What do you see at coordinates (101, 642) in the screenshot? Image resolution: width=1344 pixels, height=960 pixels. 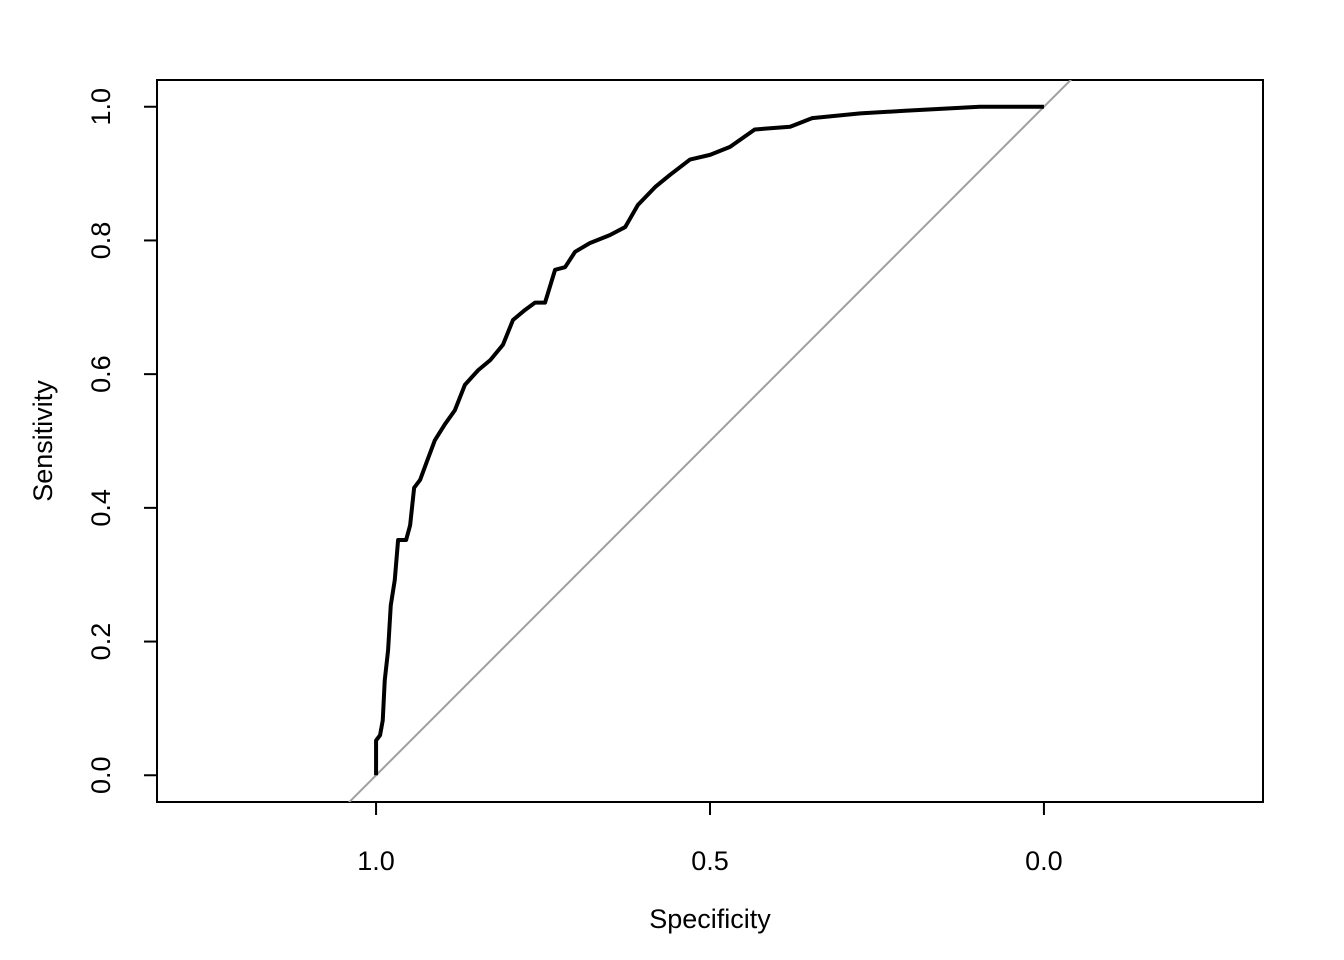 I see `y-tick-label: 0.2` at bounding box center [101, 642].